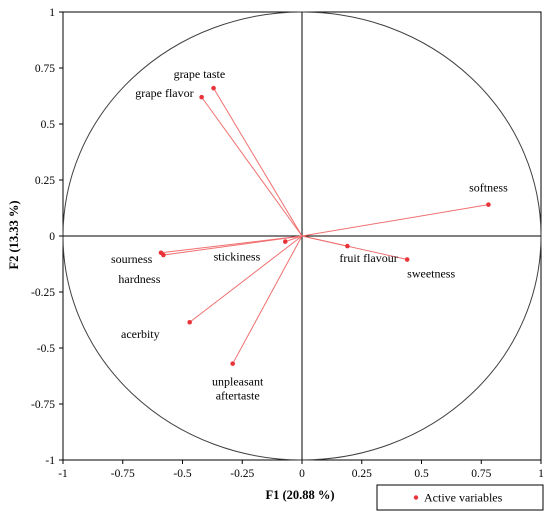  Describe the element at coordinates (354, 248) in the screenshot. I see `vector-sweetness` at that location.